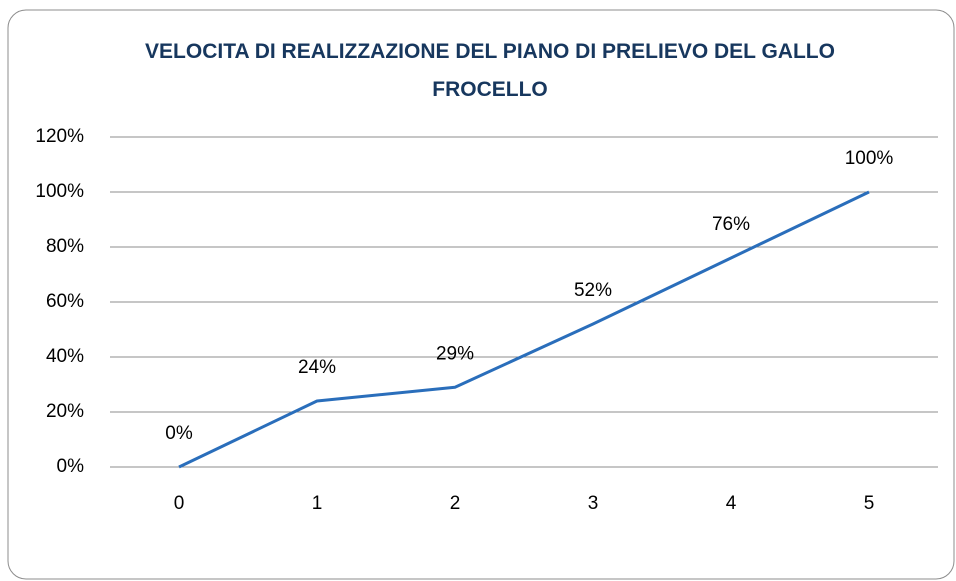  I want to click on data-label: 29%, so click(455, 353).